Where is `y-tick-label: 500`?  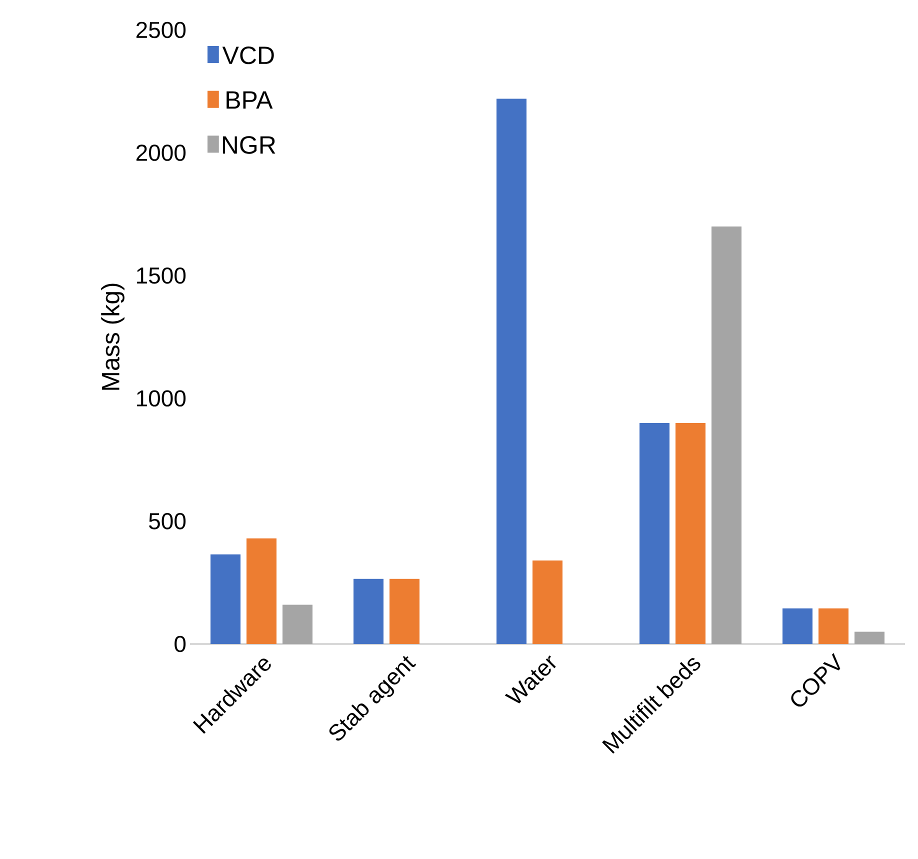 y-tick-label: 500 is located at coordinates (167, 521).